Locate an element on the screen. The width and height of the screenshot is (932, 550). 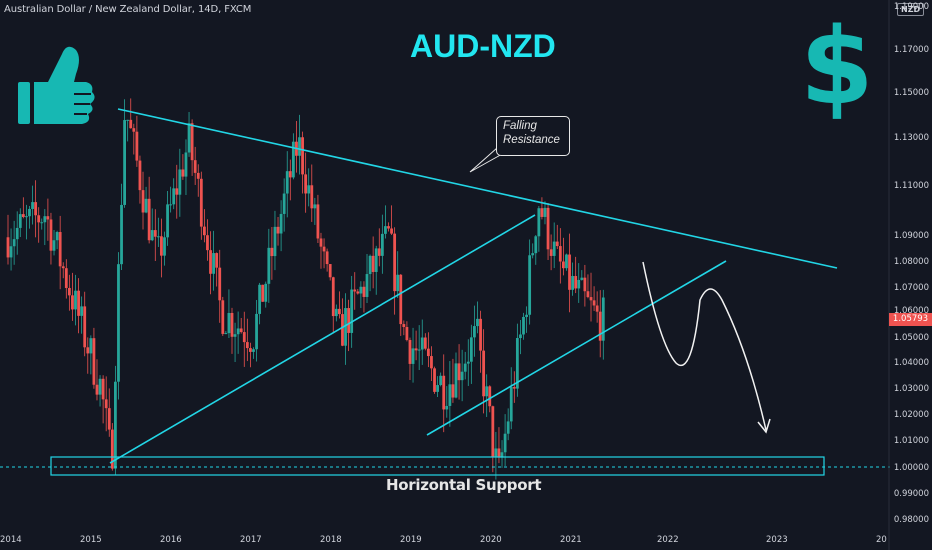
price-tick: 0.98000 is located at coordinates (911, 520).